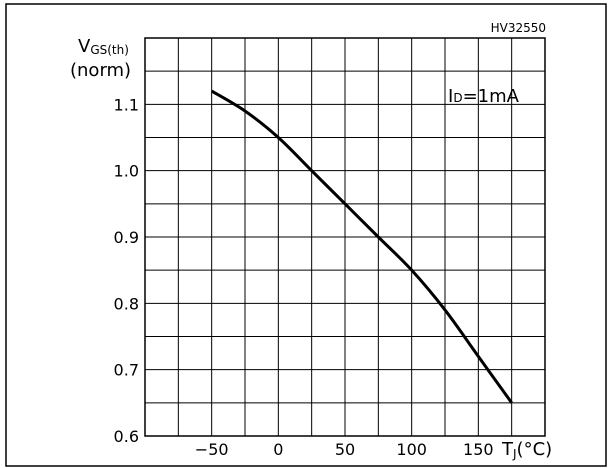 Image resolution: width=614 pixels, height=468 pixels. I want to click on y-axis-label-unit: (norm), so click(100, 70).